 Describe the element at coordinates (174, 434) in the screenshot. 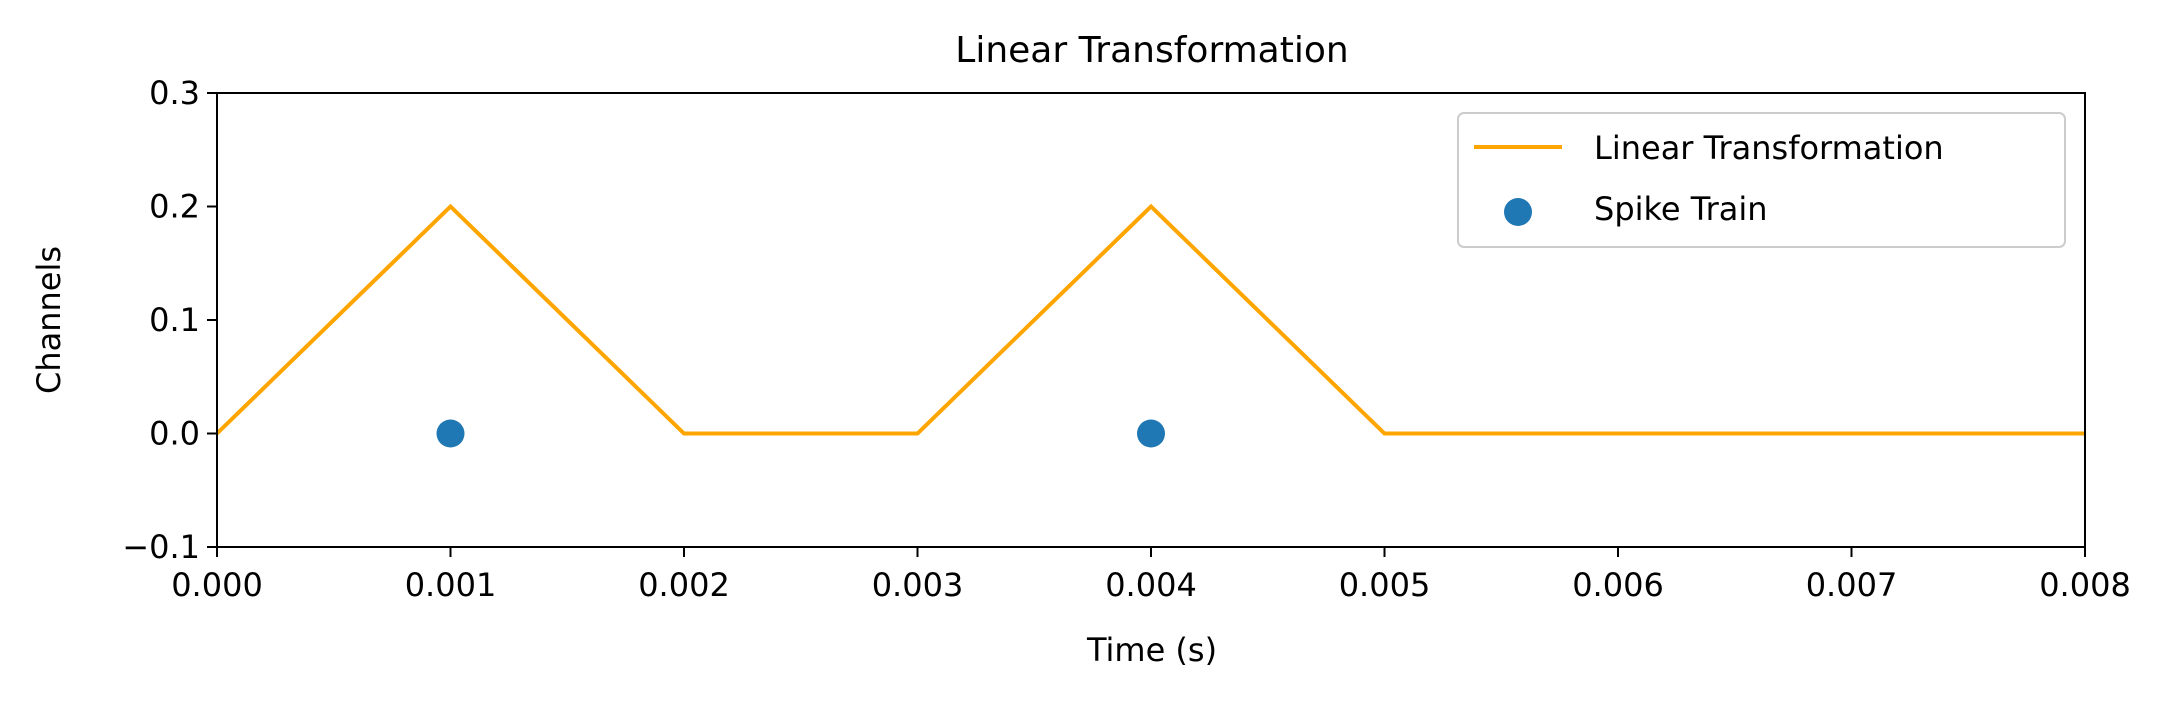

I see `y-tick-label: 0.0` at that location.